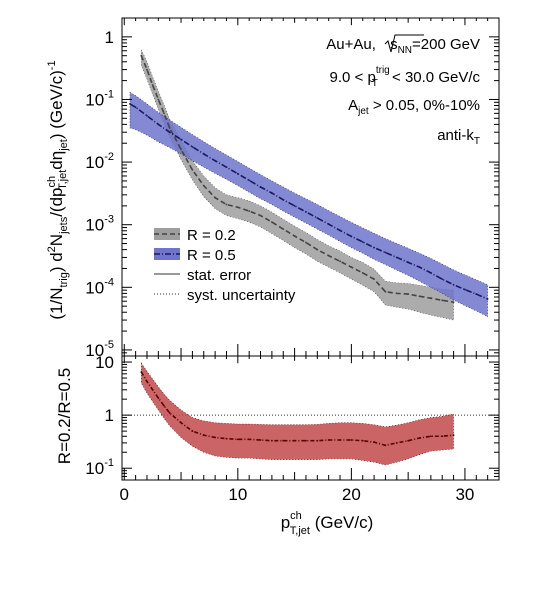 The height and width of the screenshot is (600, 544). I want to click on top-ytick-label: 1, so click(109, 37).